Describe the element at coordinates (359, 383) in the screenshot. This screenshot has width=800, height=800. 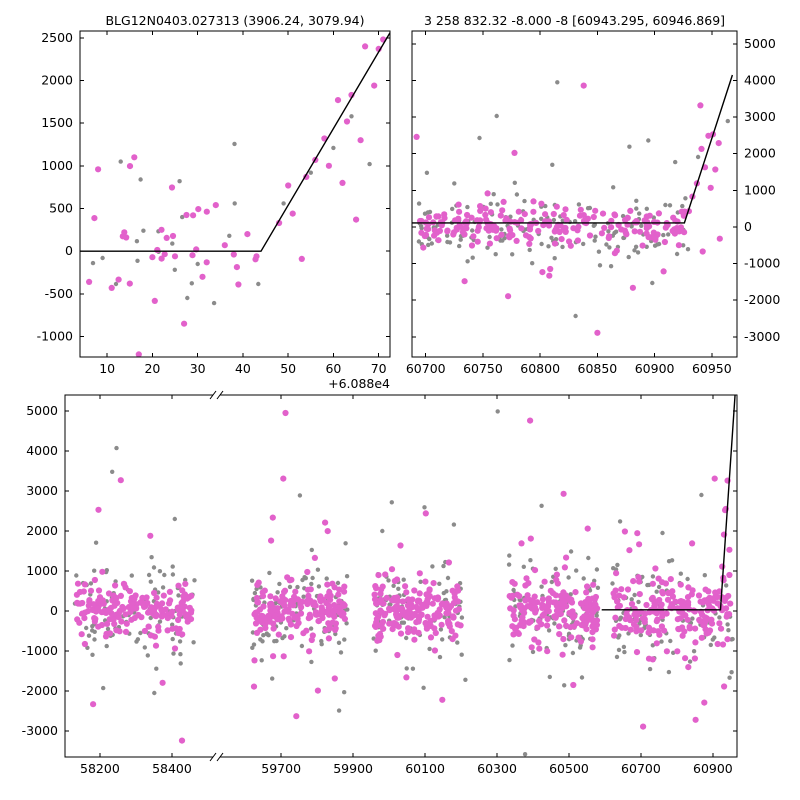
I see `svg-text: +6.088e4` at that location.